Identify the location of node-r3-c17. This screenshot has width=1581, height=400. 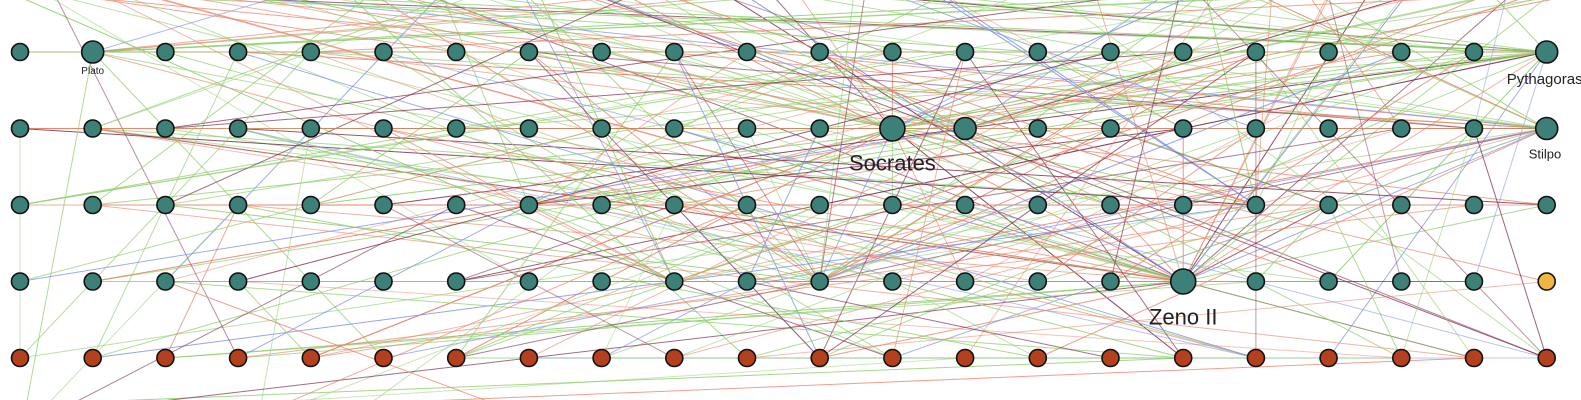
(1256, 281).